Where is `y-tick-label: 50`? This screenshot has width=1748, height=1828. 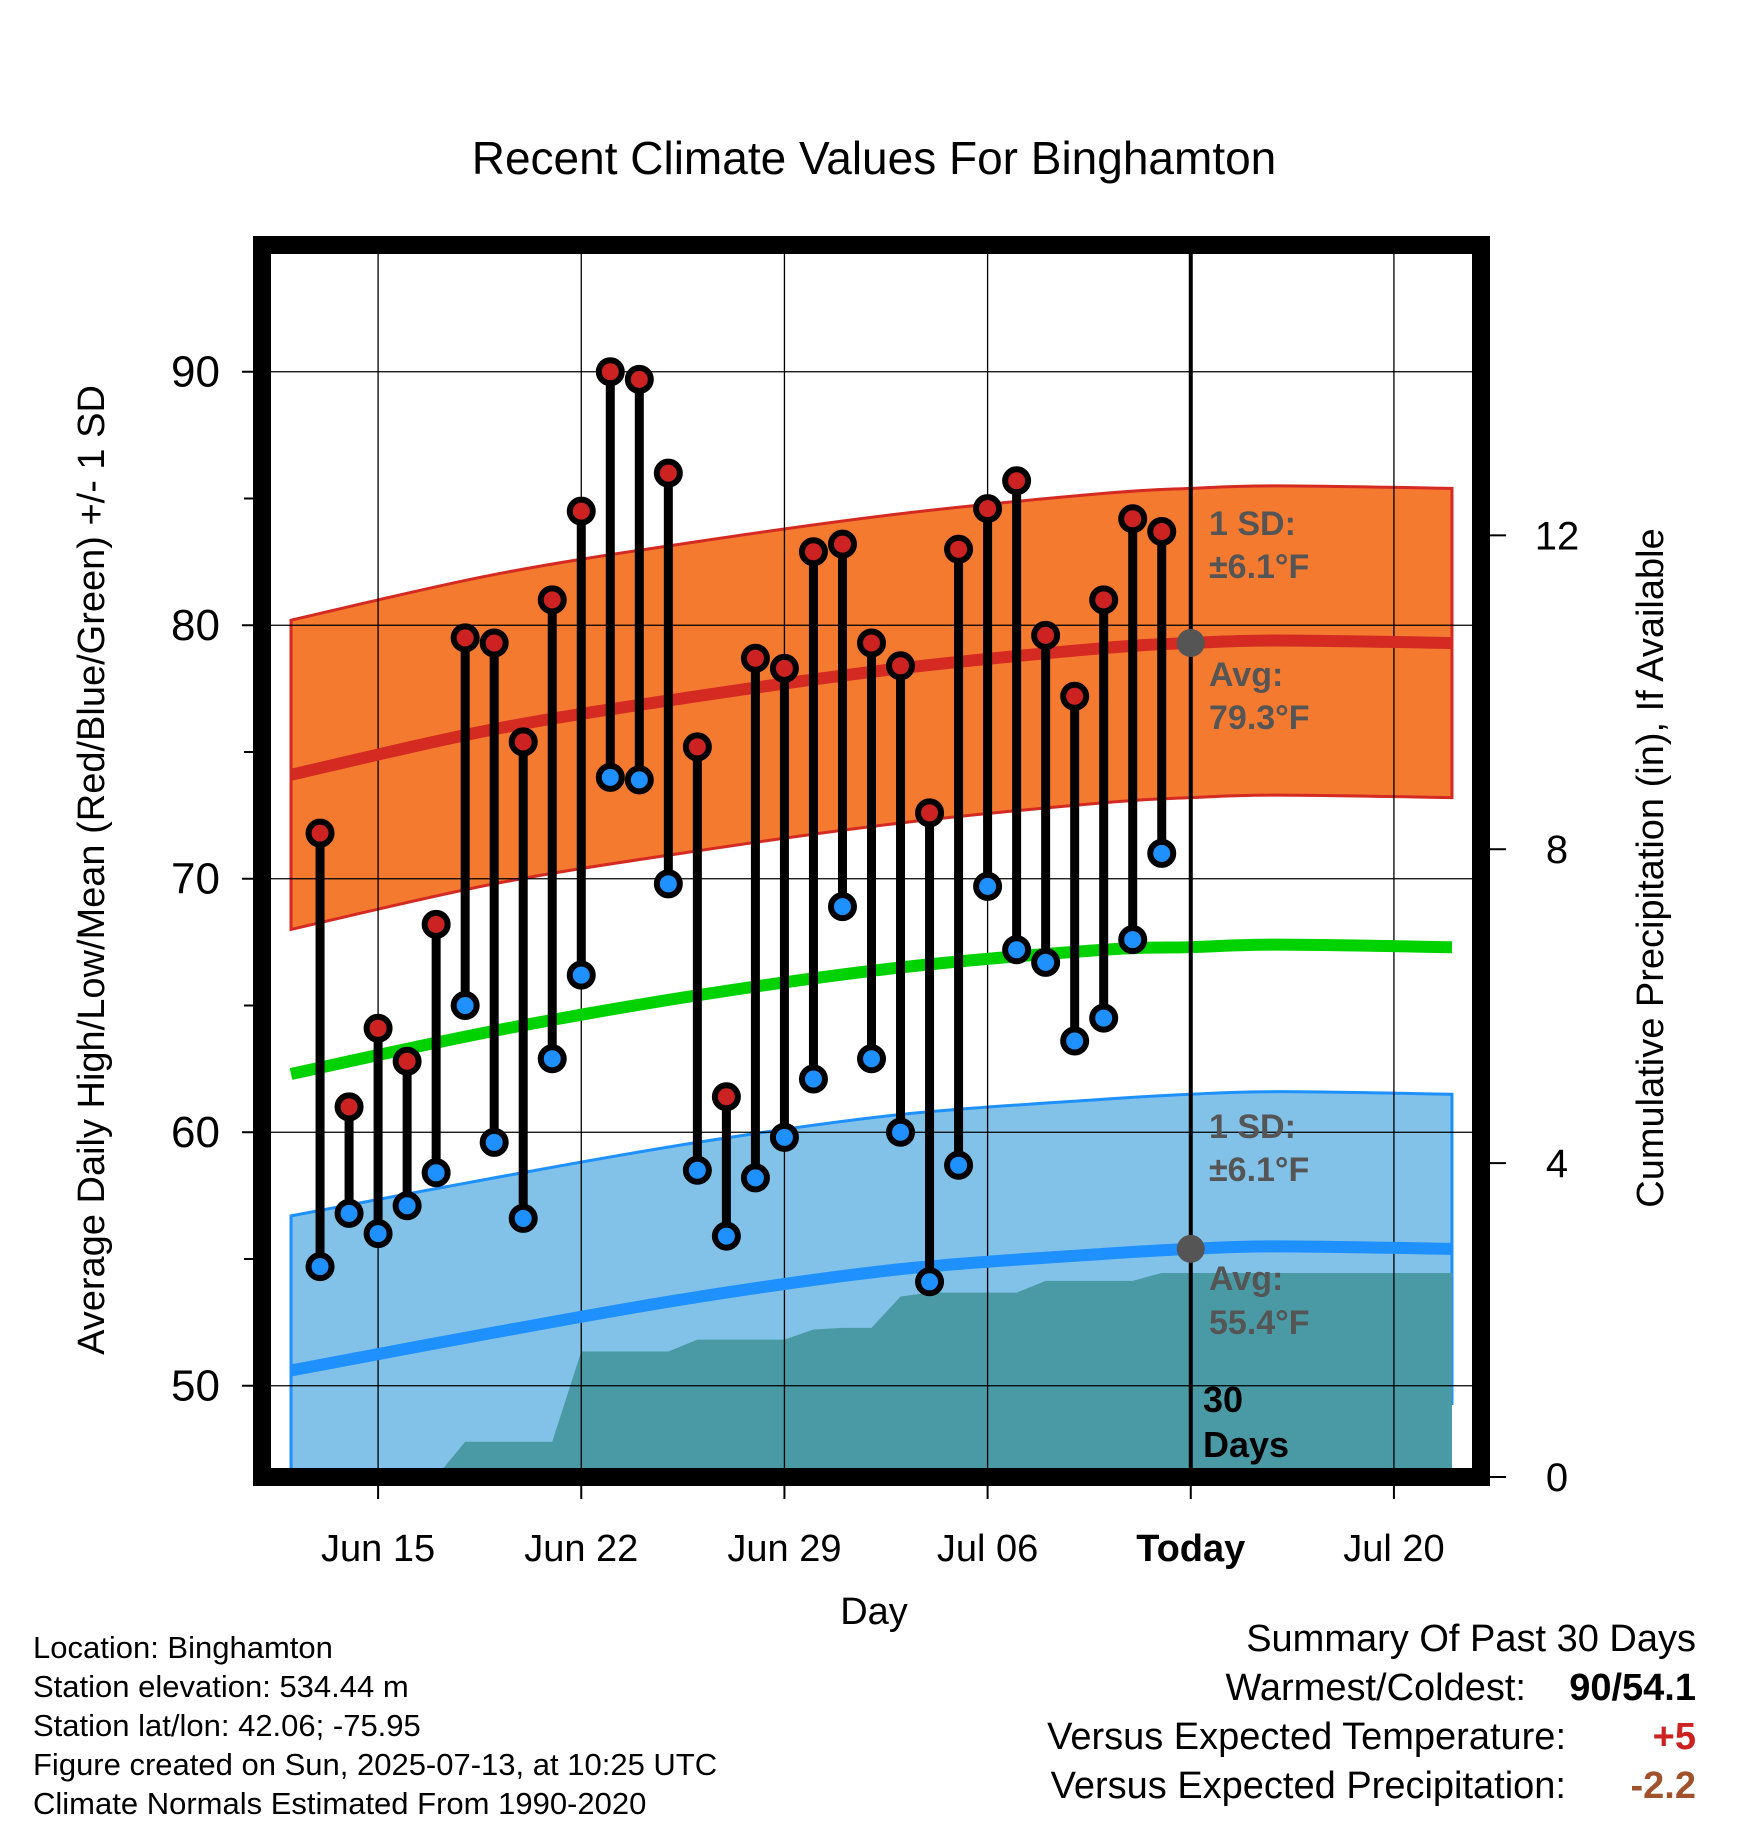
y-tick-label: 50 is located at coordinates (195, 1386).